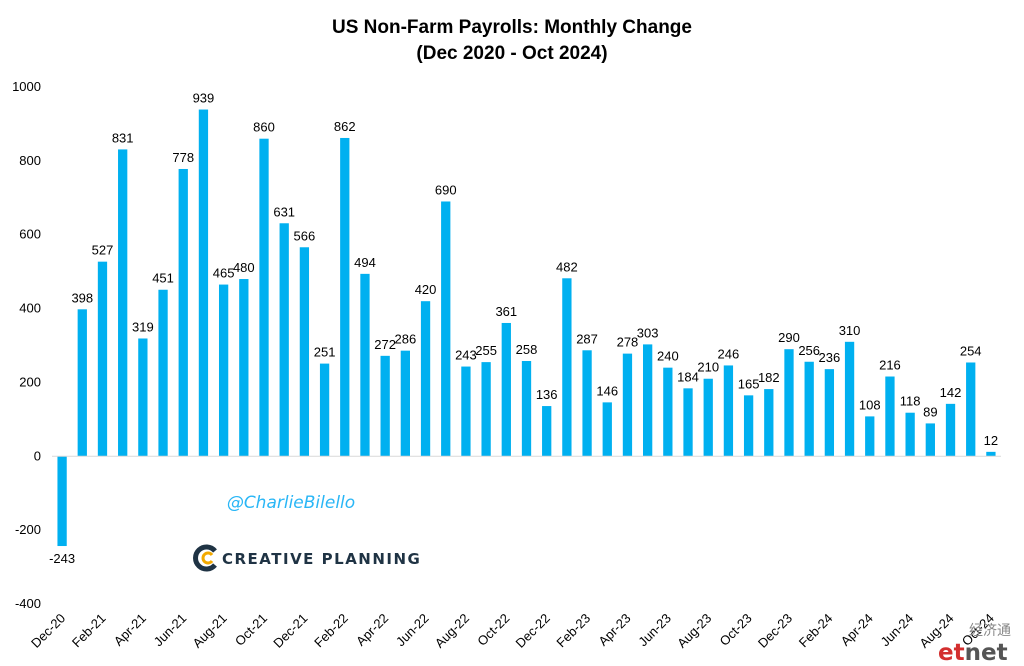 The width and height of the screenshot is (1024, 666). What do you see at coordinates (62, 558) in the screenshot?
I see `data-label: -243` at bounding box center [62, 558].